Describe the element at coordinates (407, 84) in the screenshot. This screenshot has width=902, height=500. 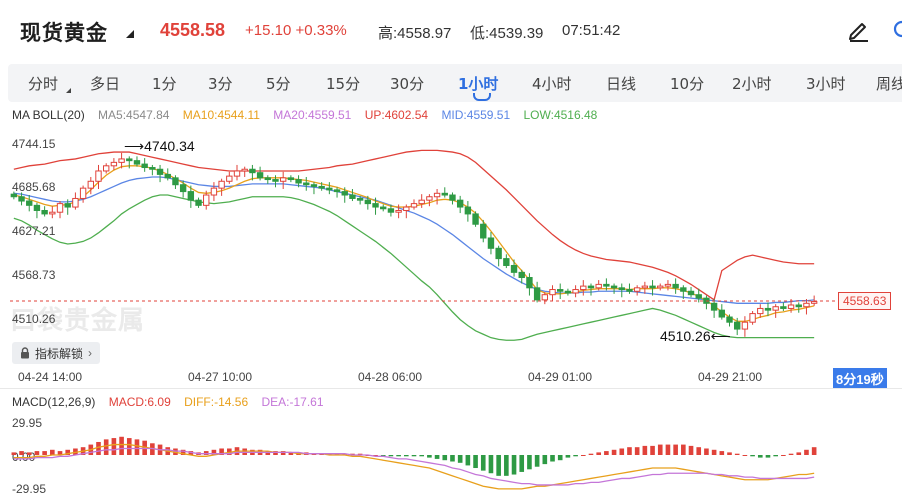
I see `tab-6: 30分` at that location.